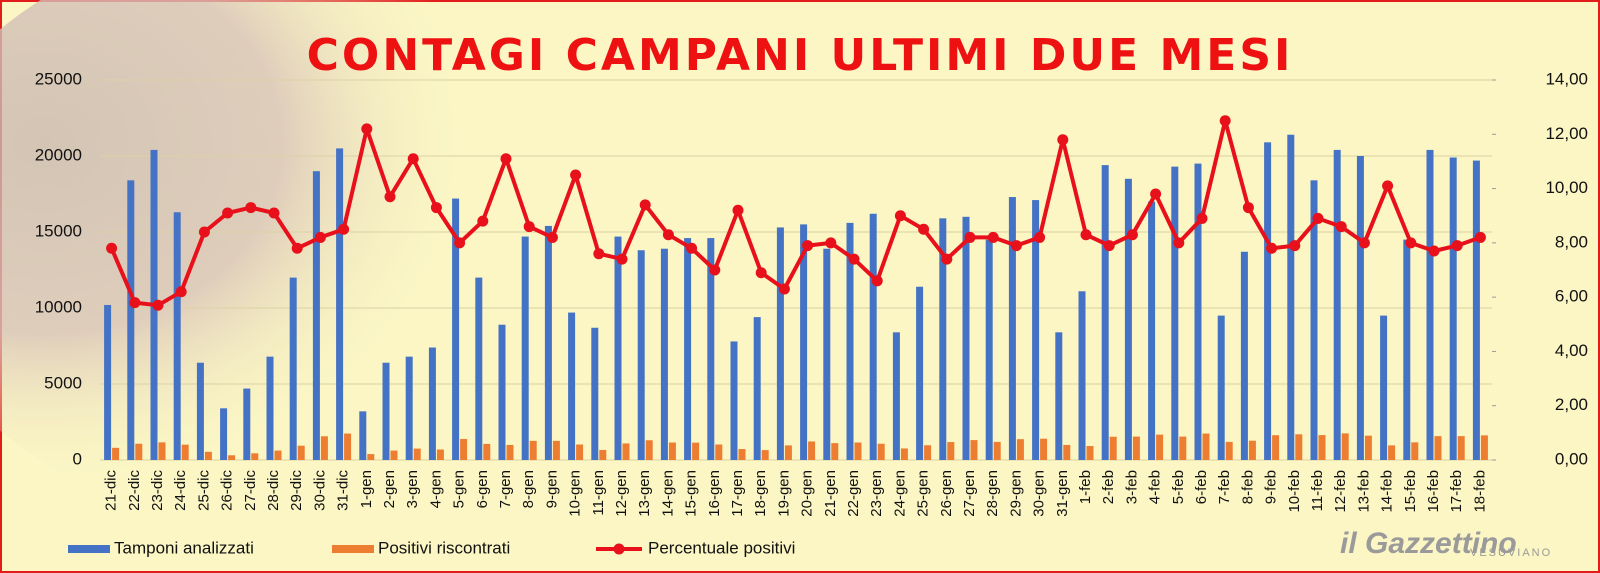 The height and width of the screenshot is (573, 1600). I want to click on y-tick-label: 10000, so click(58, 306).